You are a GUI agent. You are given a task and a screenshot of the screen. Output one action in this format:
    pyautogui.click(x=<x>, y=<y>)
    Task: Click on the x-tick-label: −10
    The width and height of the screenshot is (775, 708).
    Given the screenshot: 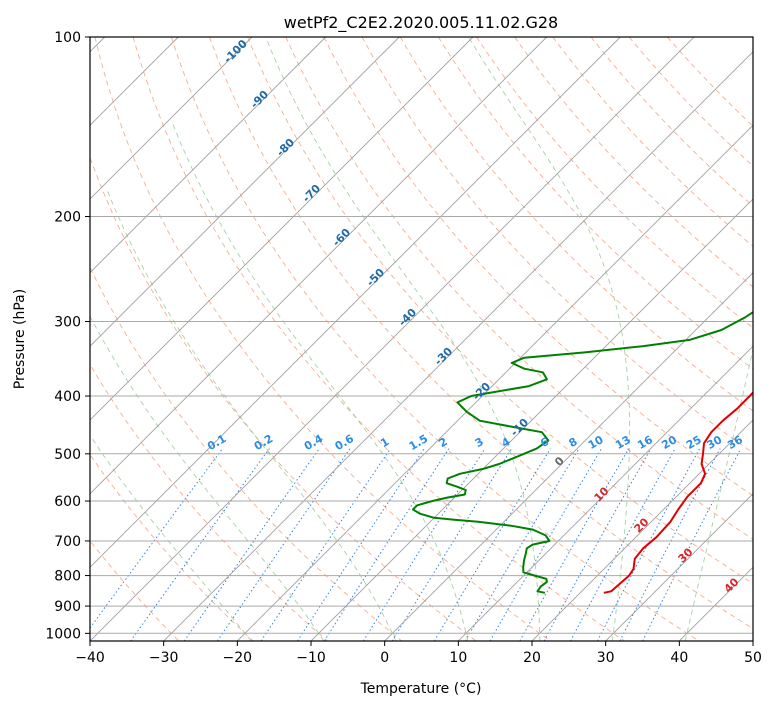 What is the action you would take?
    pyautogui.click(x=311, y=658)
    